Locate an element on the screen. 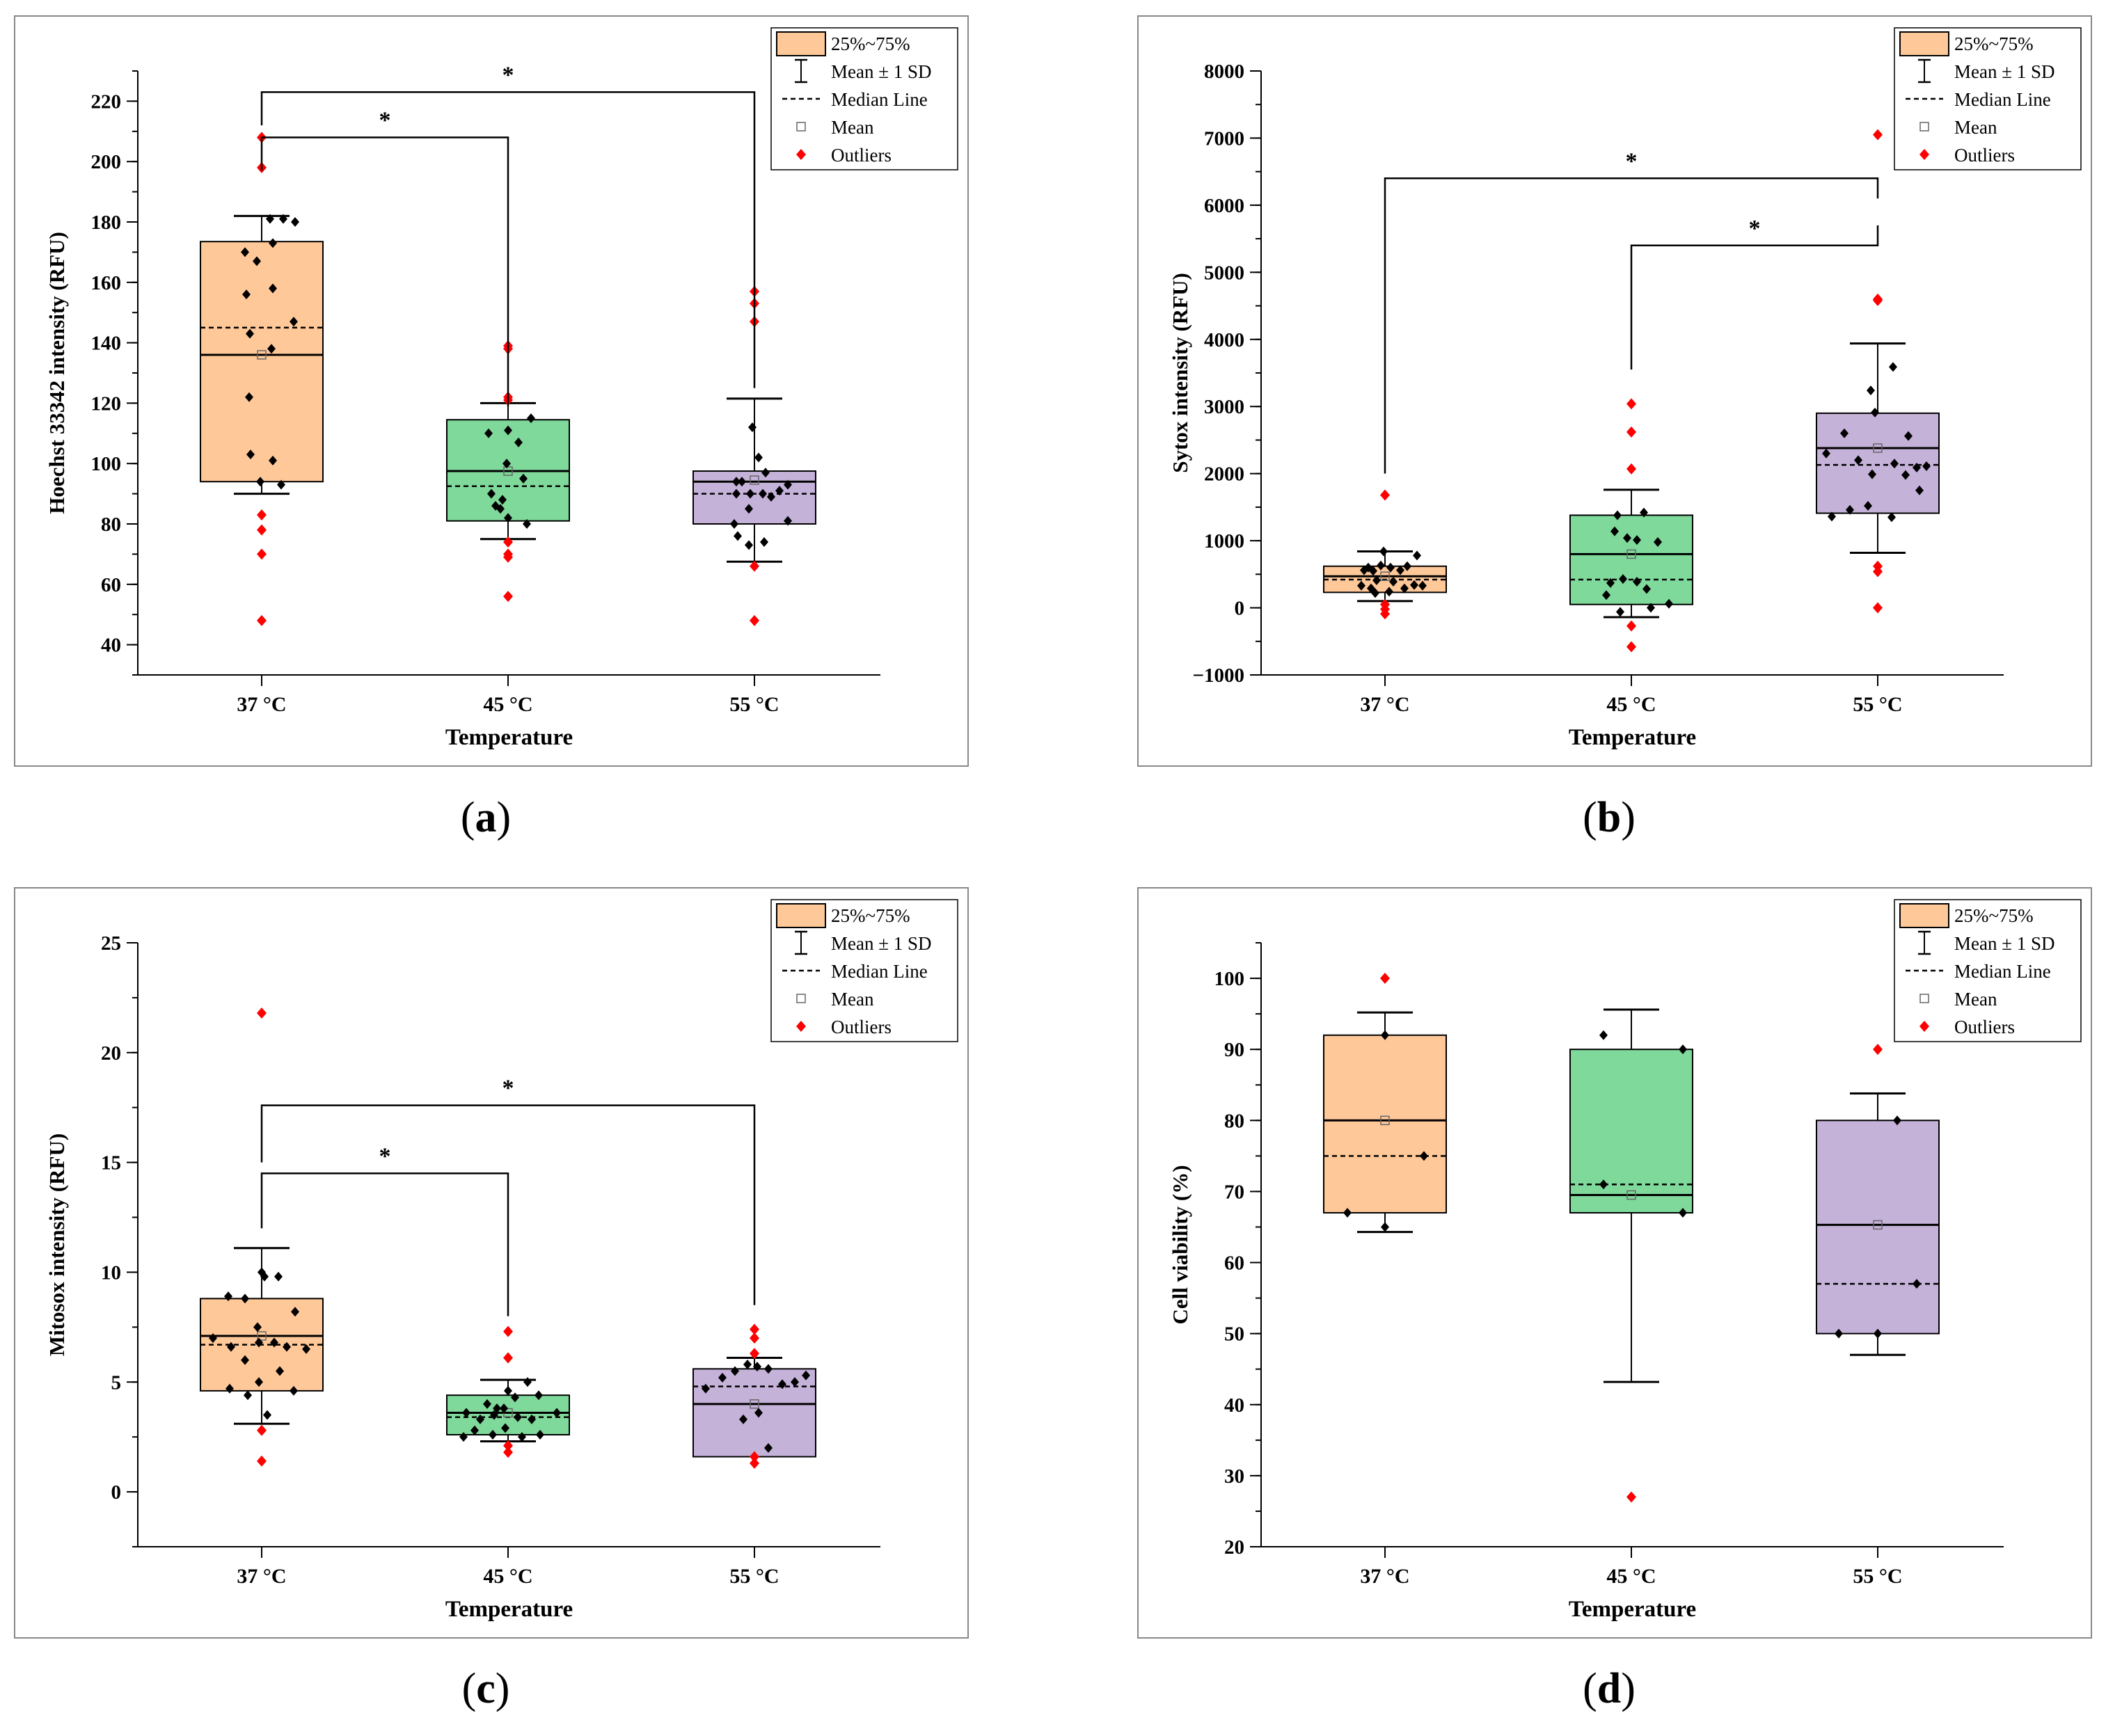  y-tick-label: 2000 is located at coordinates (1224, 474).